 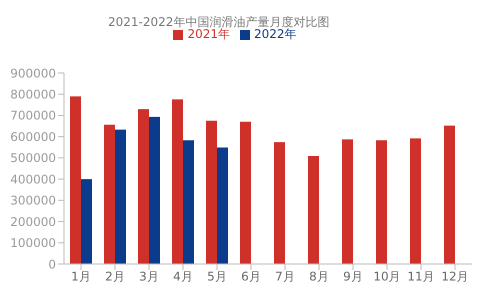 I want to click on y-tick-label: 300000, so click(x=33, y=201).